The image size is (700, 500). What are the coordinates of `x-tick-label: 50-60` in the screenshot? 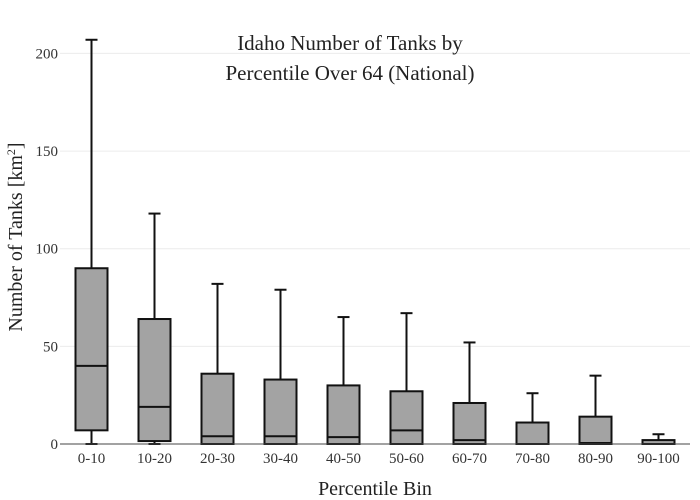 It's located at (406, 459).